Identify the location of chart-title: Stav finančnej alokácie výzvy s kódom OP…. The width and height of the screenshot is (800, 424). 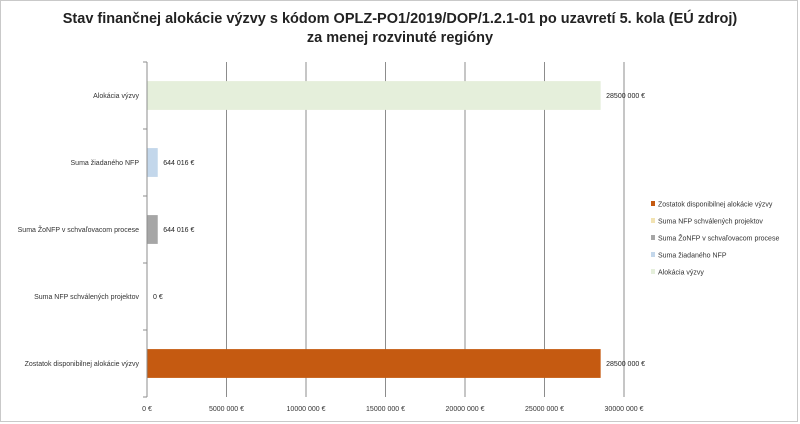
(400, 29).